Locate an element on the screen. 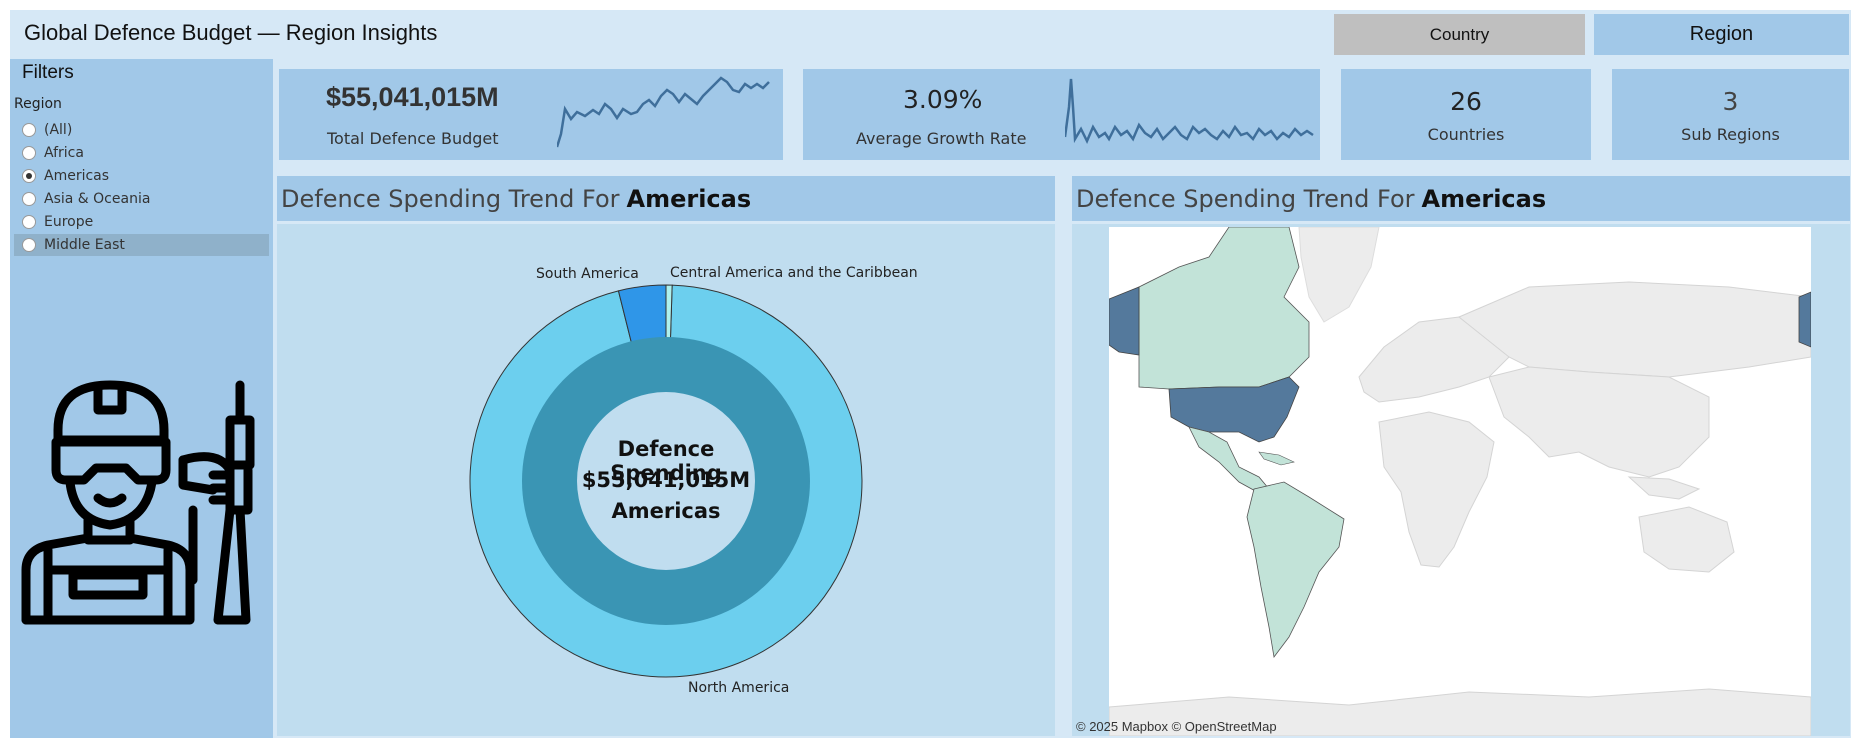  kpi-subregions-label: Sub Regions is located at coordinates (1730, 134).